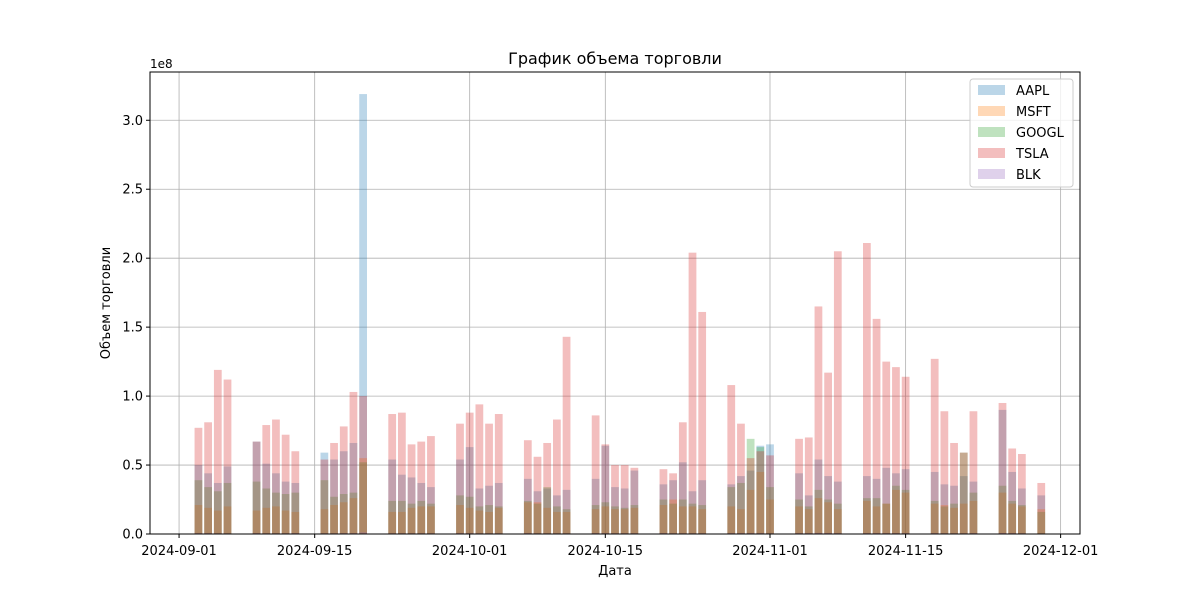 The width and height of the screenshot is (1200, 600). Describe the element at coordinates (1040, 133) in the screenshot. I see `legend-label-googl: GOOGL` at that location.